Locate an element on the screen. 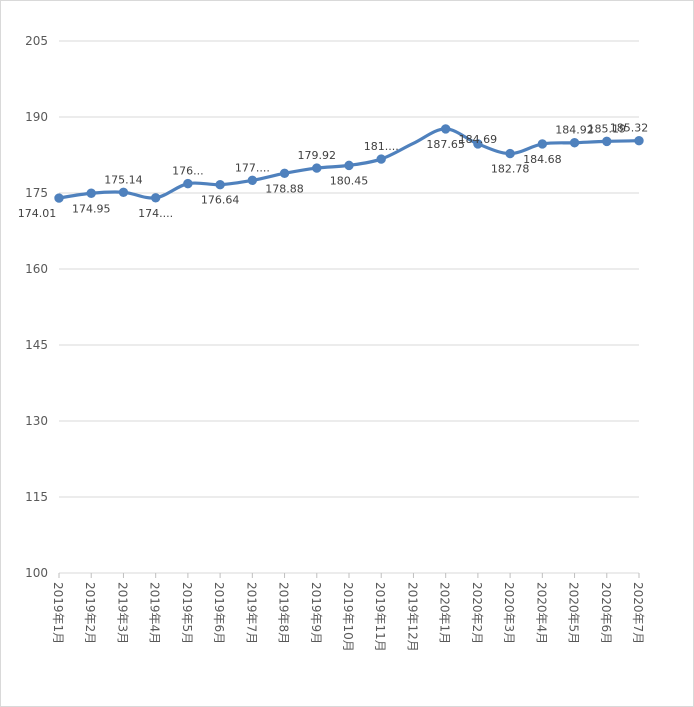 This screenshot has height=707, width=694. data-label: 180.45 is located at coordinates (349, 180).